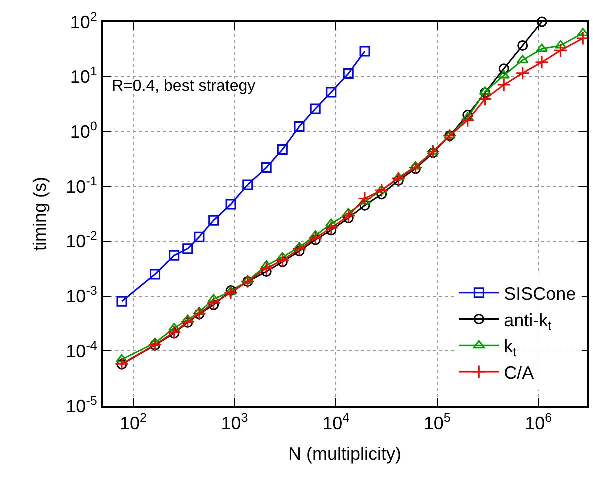 The width and height of the screenshot is (593, 479). I want to click on y-tick-label: 10$^{-2}$, so click(82, 240).